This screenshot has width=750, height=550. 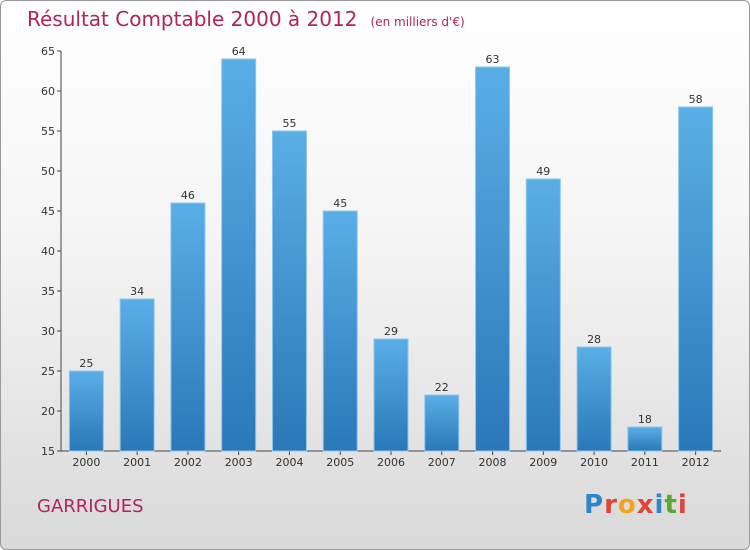 I want to click on value-label: 34, so click(x=137, y=291).